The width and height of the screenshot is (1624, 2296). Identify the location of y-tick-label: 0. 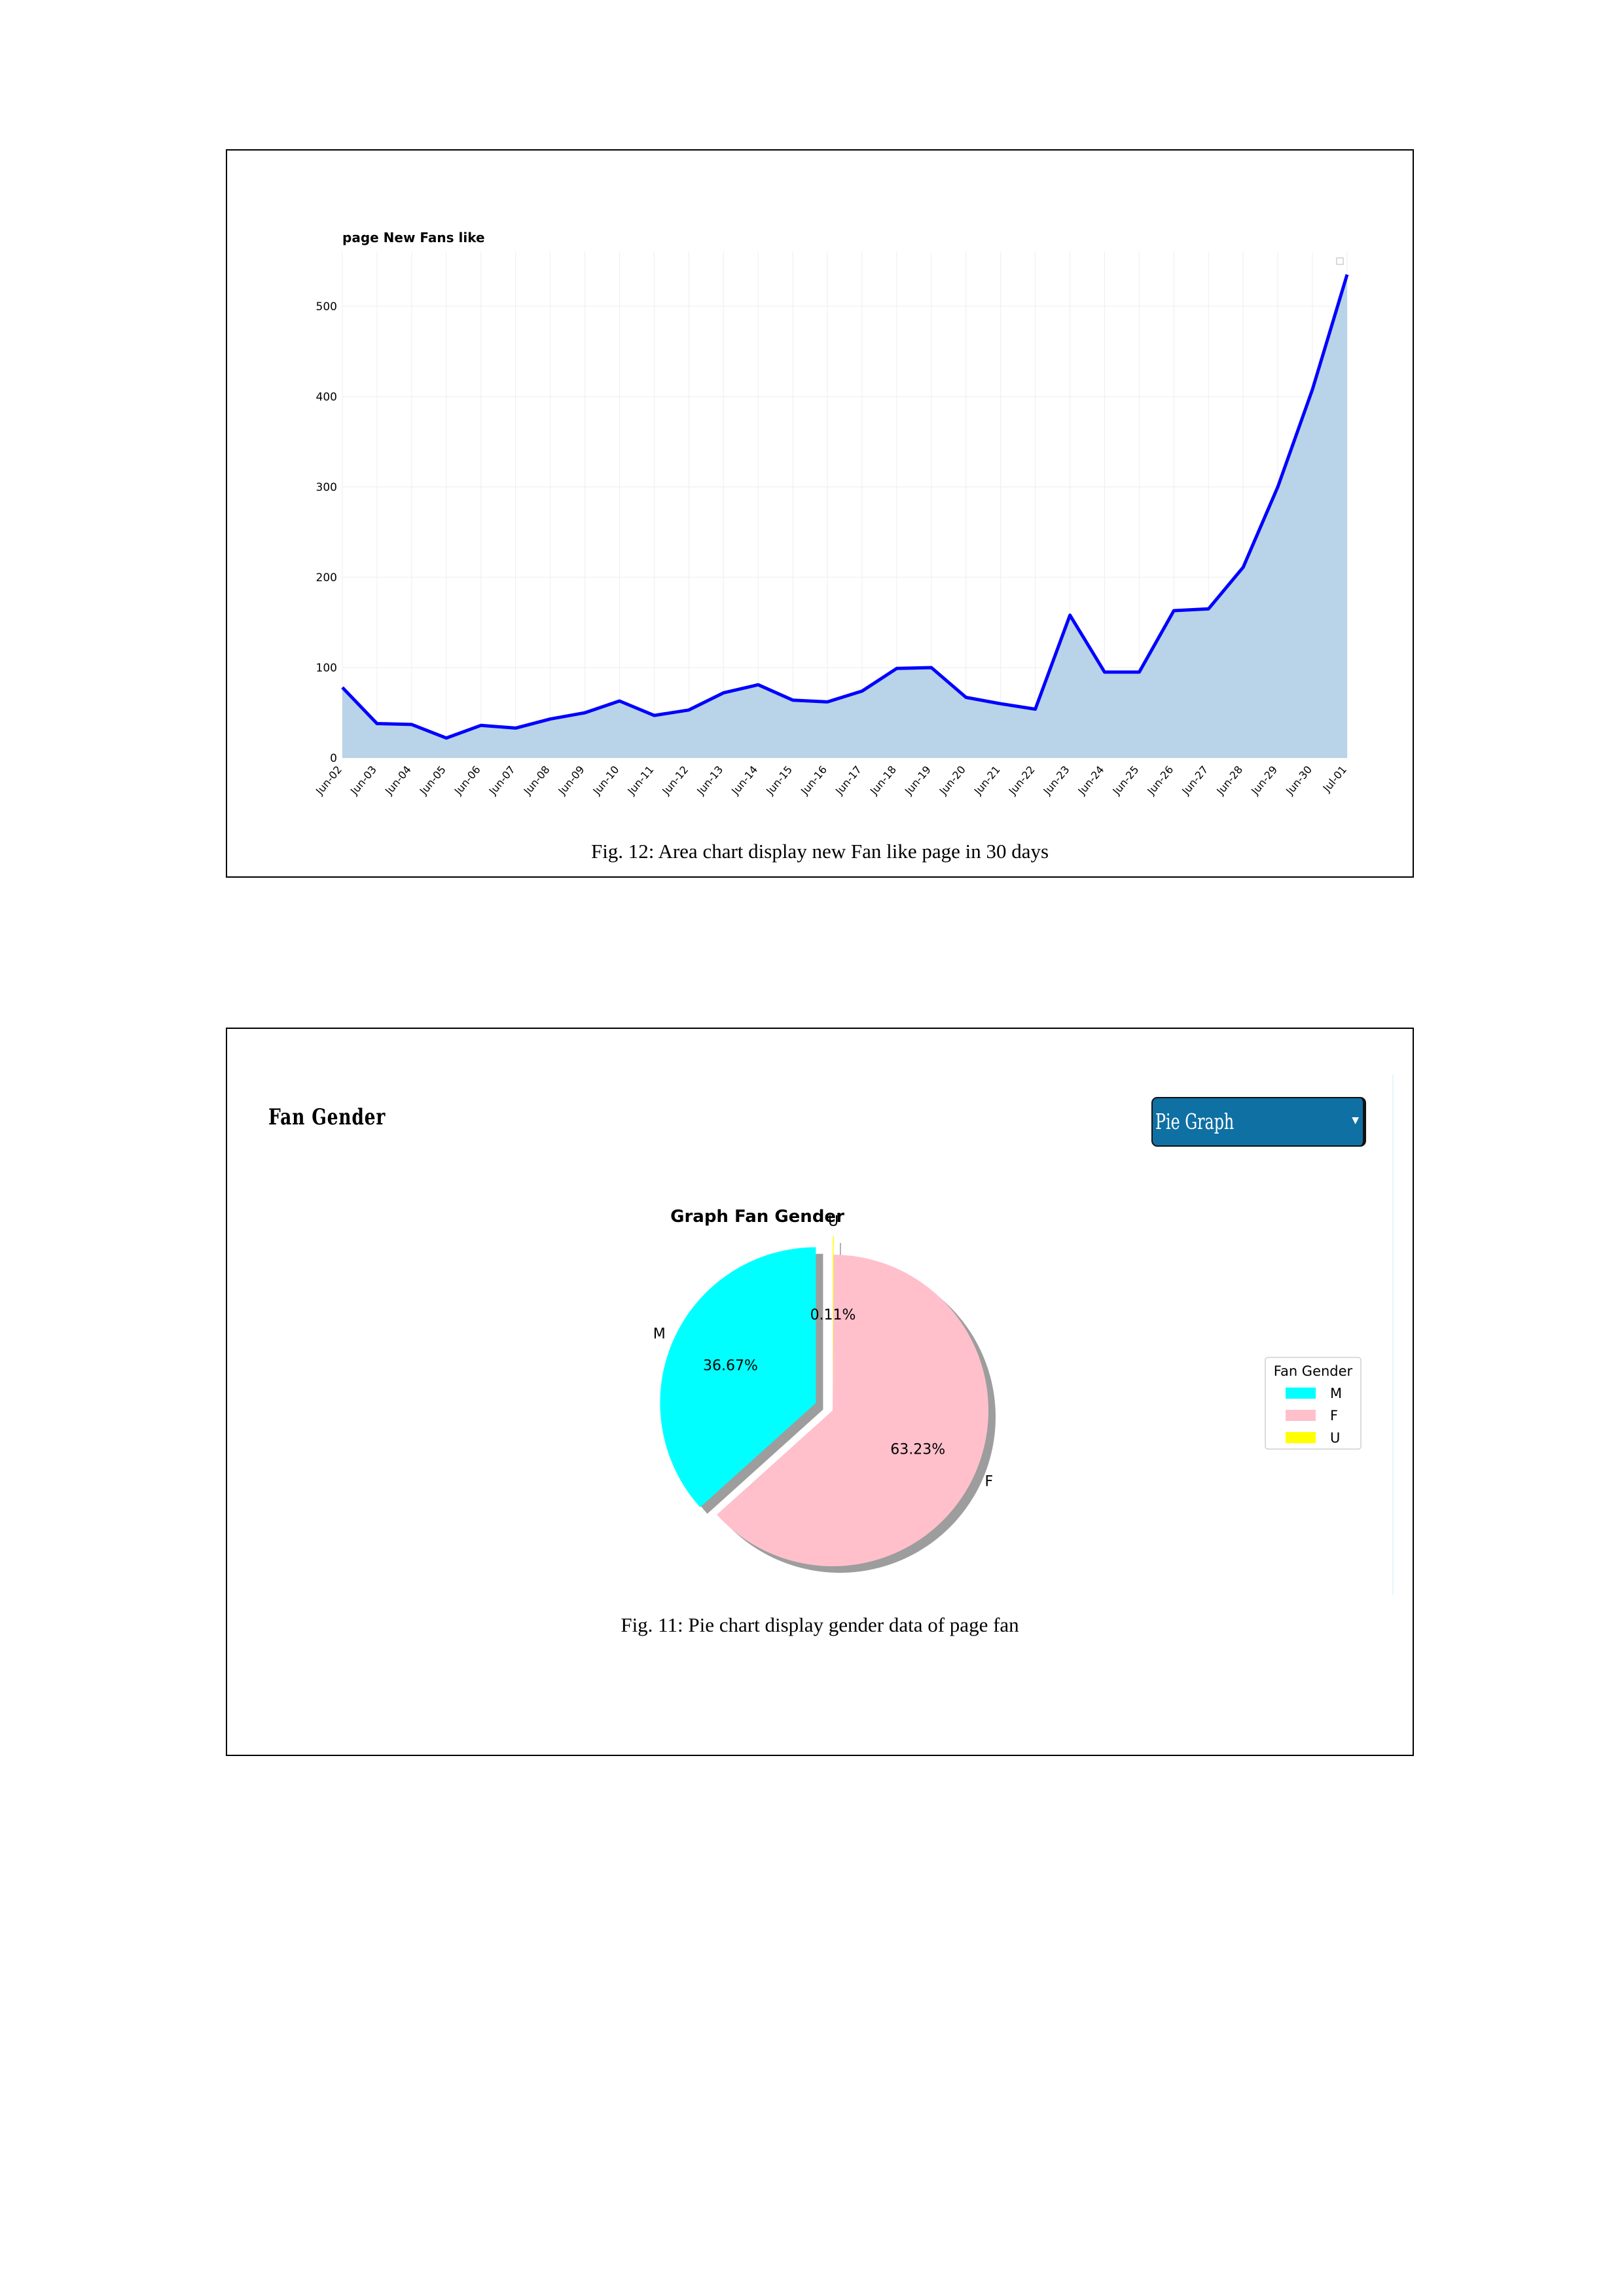
(333, 758).